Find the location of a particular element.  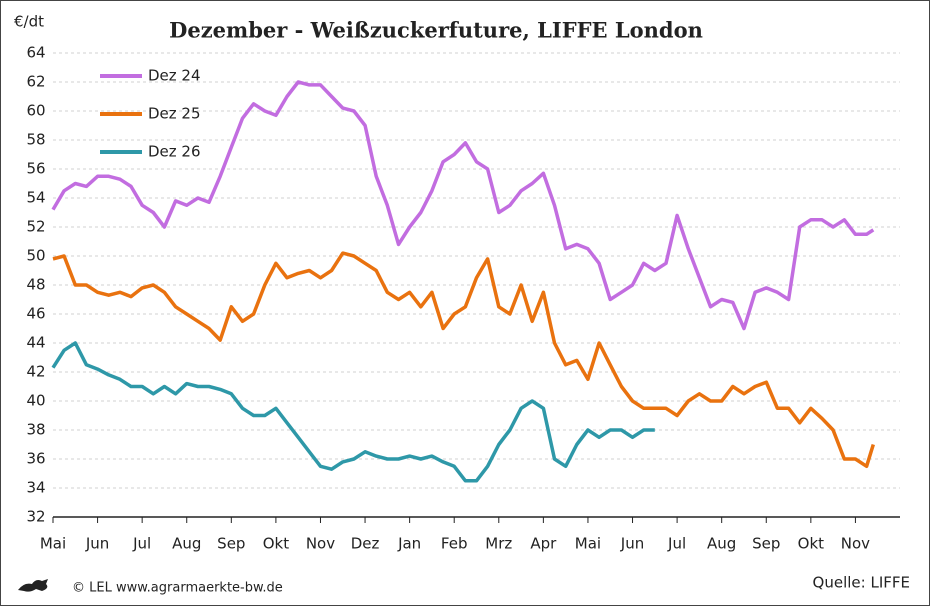

y-tick-label: 42 is located at coordinates (35, 372).